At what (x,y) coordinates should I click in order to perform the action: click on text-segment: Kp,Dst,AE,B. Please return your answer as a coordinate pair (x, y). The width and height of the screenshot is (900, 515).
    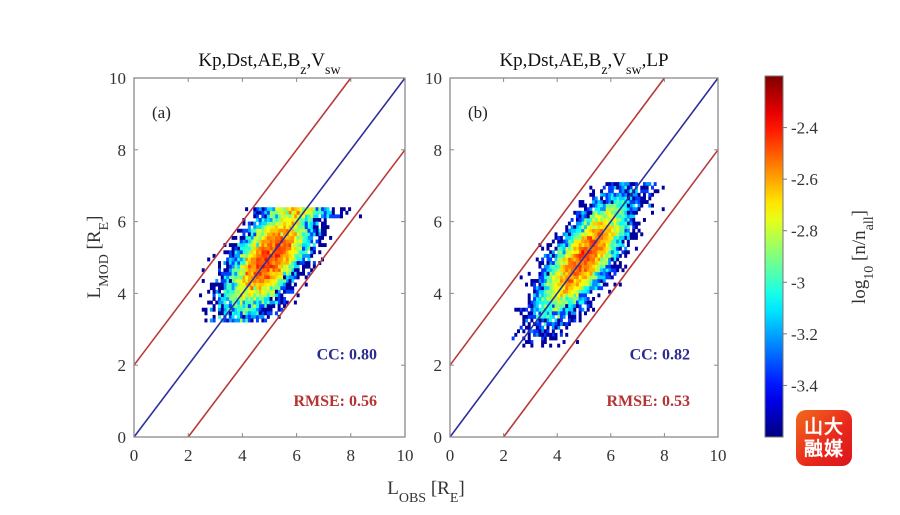
    Looking at the image, I should click on (550, 60).